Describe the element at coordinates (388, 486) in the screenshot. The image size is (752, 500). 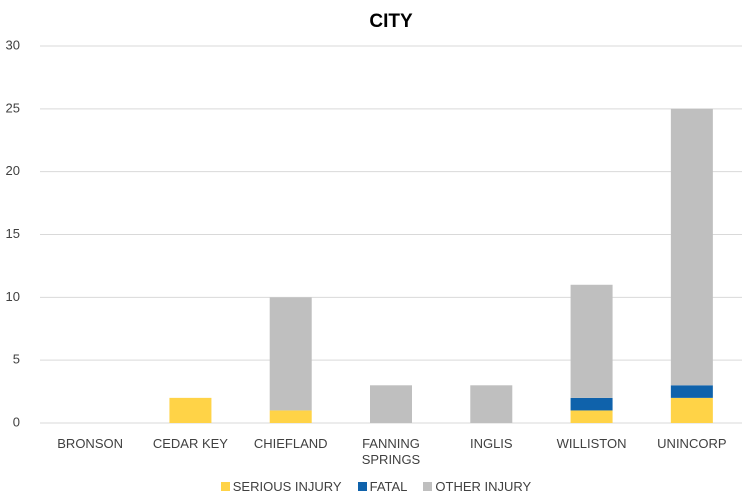
I see `legend-label: FATAL` at that location.